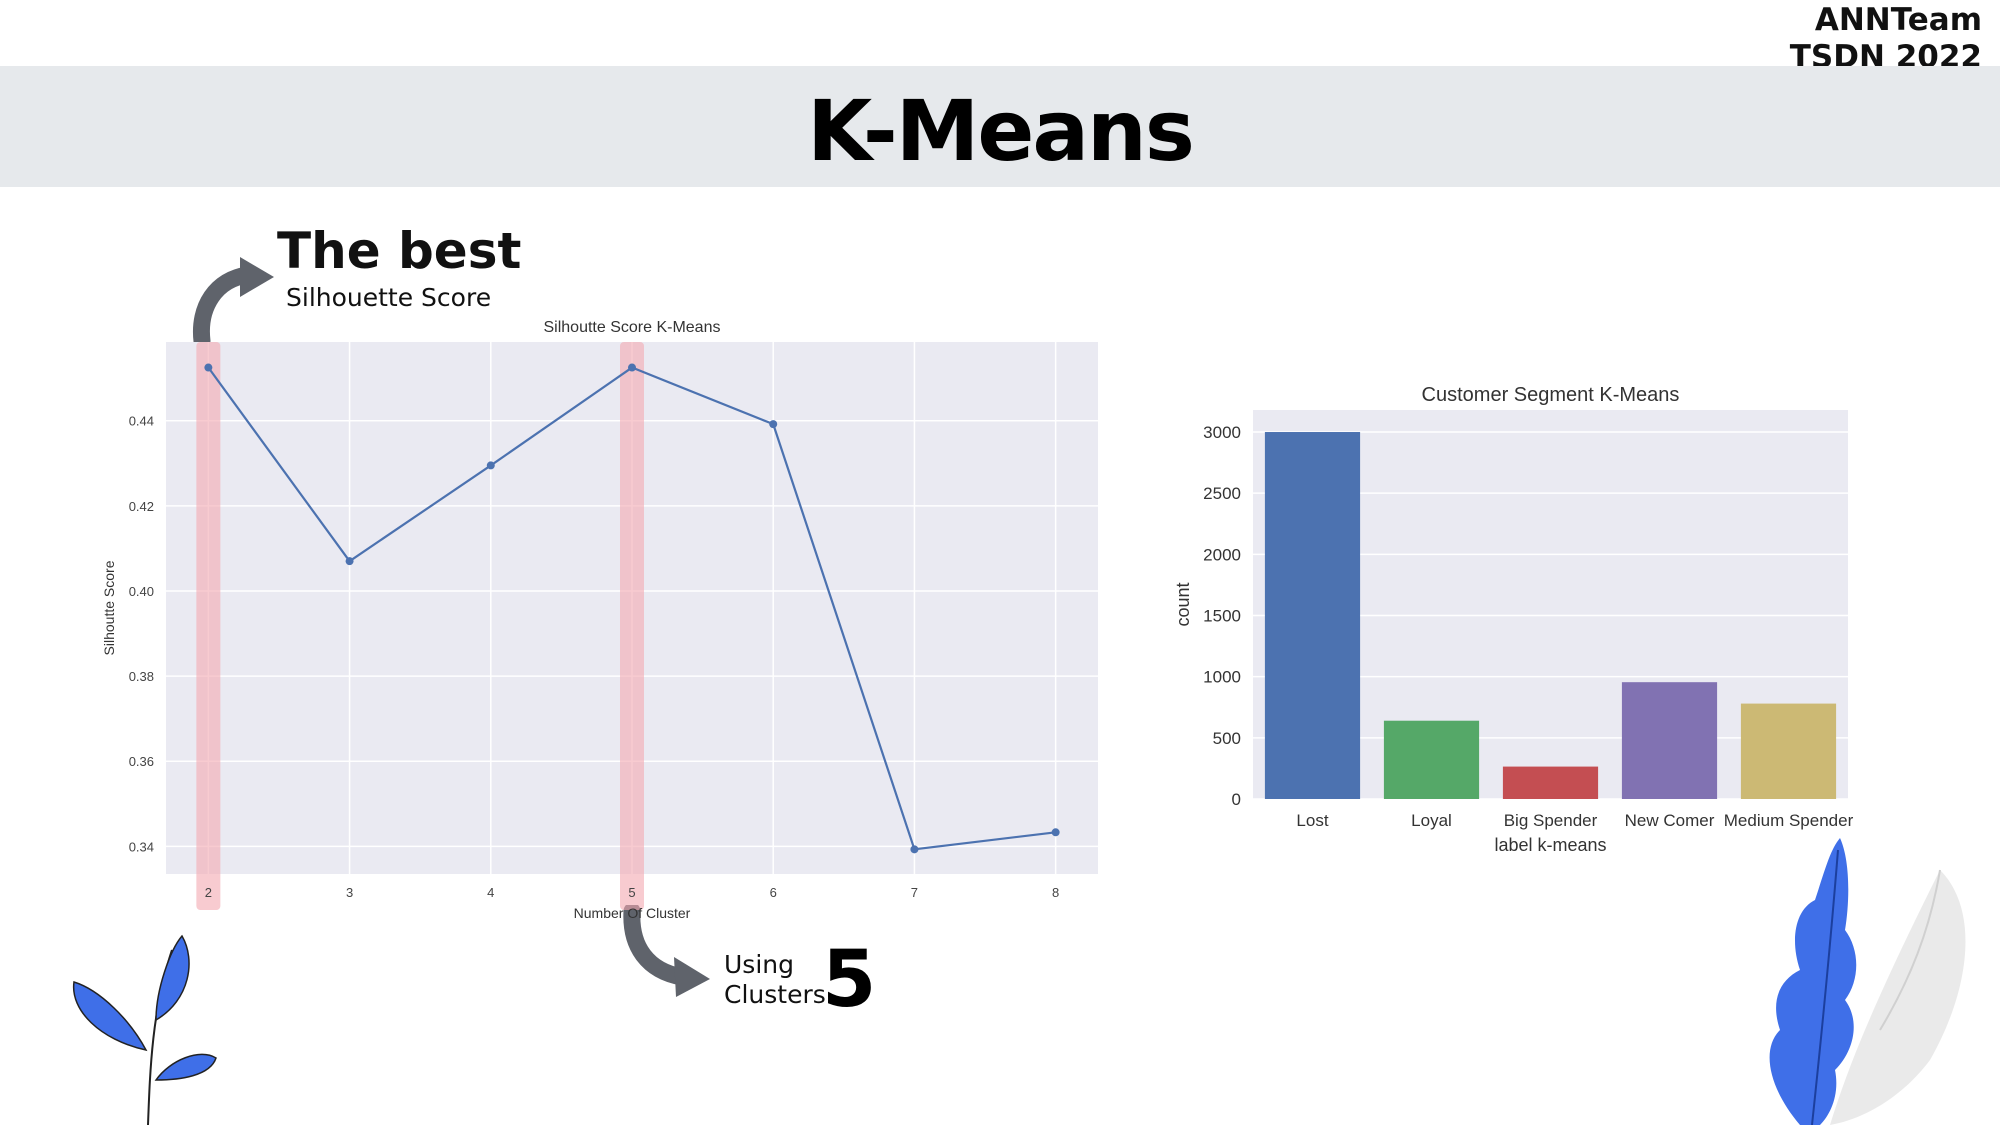 This screenshot has width=2000, height=1125. What do you see at coordinates (1669, 740) in the screenshot?
I see `bar-new-comer` at bounding box center [1669, 740].